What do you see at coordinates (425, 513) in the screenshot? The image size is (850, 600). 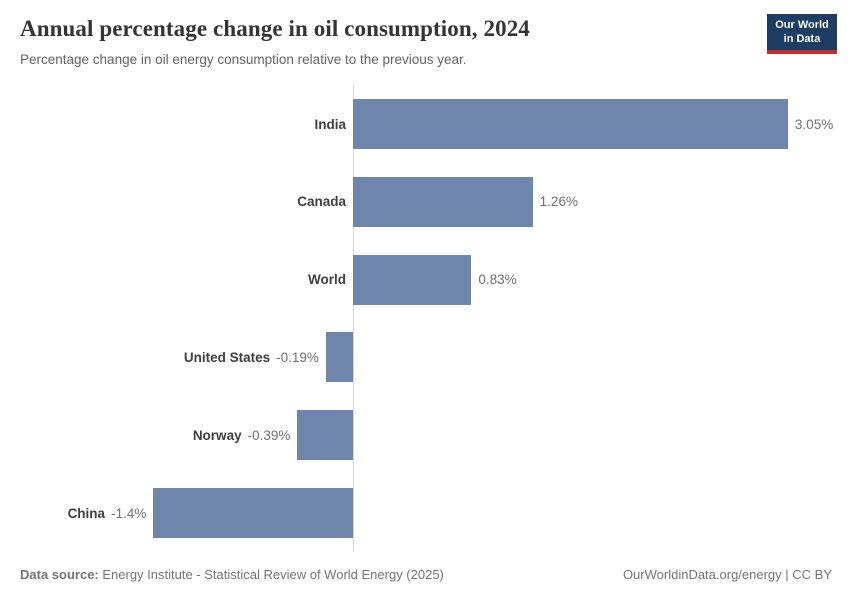 I see `bar-row: China -1.4%` at bounding box center [425, 513].